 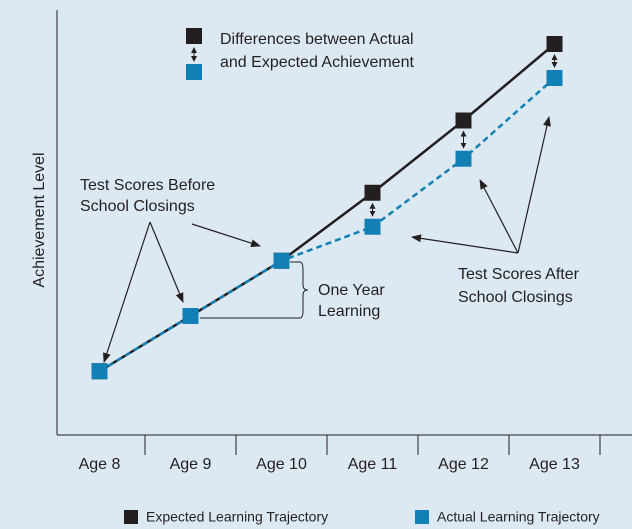 What do you see at coordinates (349, 311) in the screenshot?
I see `annotation: Learning` at bounding box center [349, 311].